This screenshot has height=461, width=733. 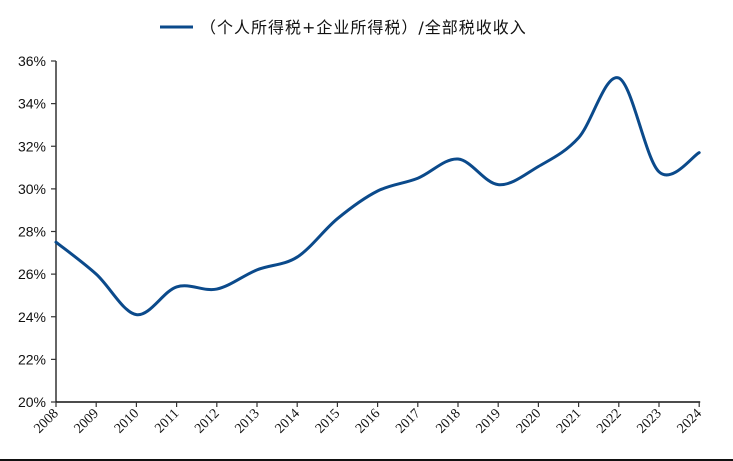 I want to click on x-tick-label: 2014, so click(x=288, y=421).